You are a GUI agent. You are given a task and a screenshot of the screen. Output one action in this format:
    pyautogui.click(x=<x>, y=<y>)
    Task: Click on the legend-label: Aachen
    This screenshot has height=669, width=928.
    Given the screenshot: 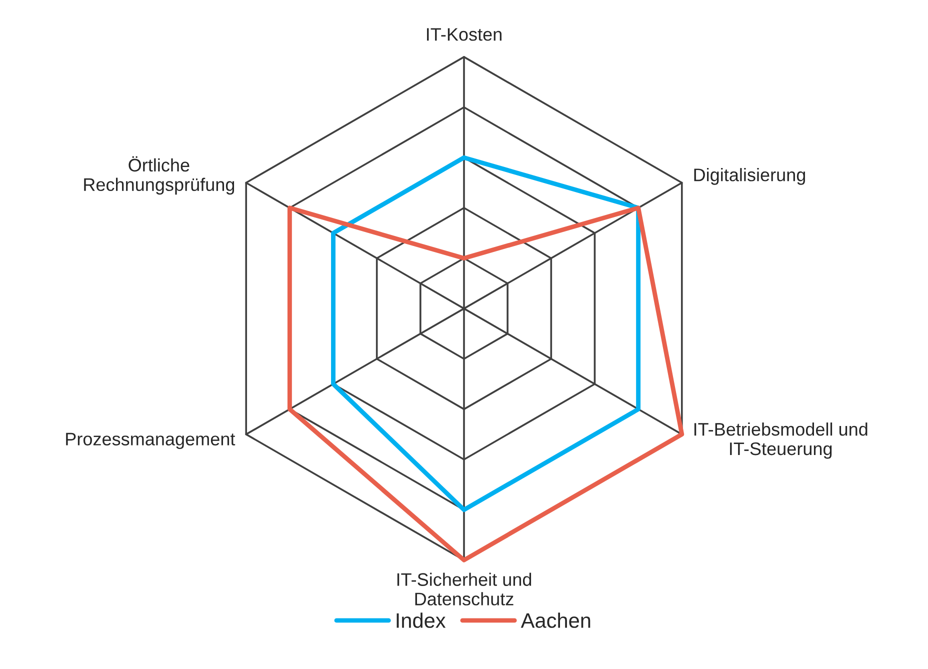 What is the action you would take?
    pyautogui.click(x=555, y=620)
    